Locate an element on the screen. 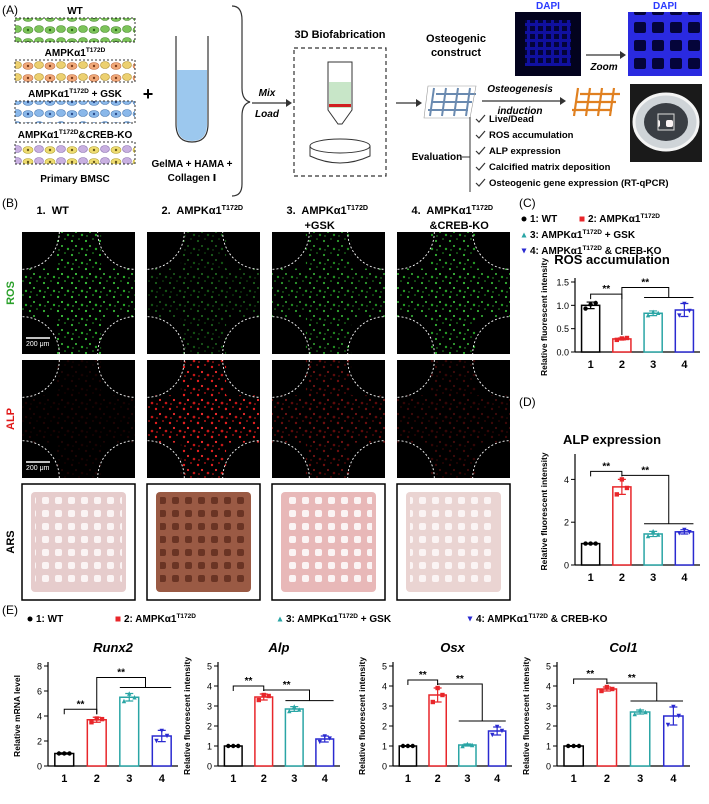 Image resolution: width=709 pixels, height=804 pixels. group-label-sup: T172D is located at coordinates (69, 132).